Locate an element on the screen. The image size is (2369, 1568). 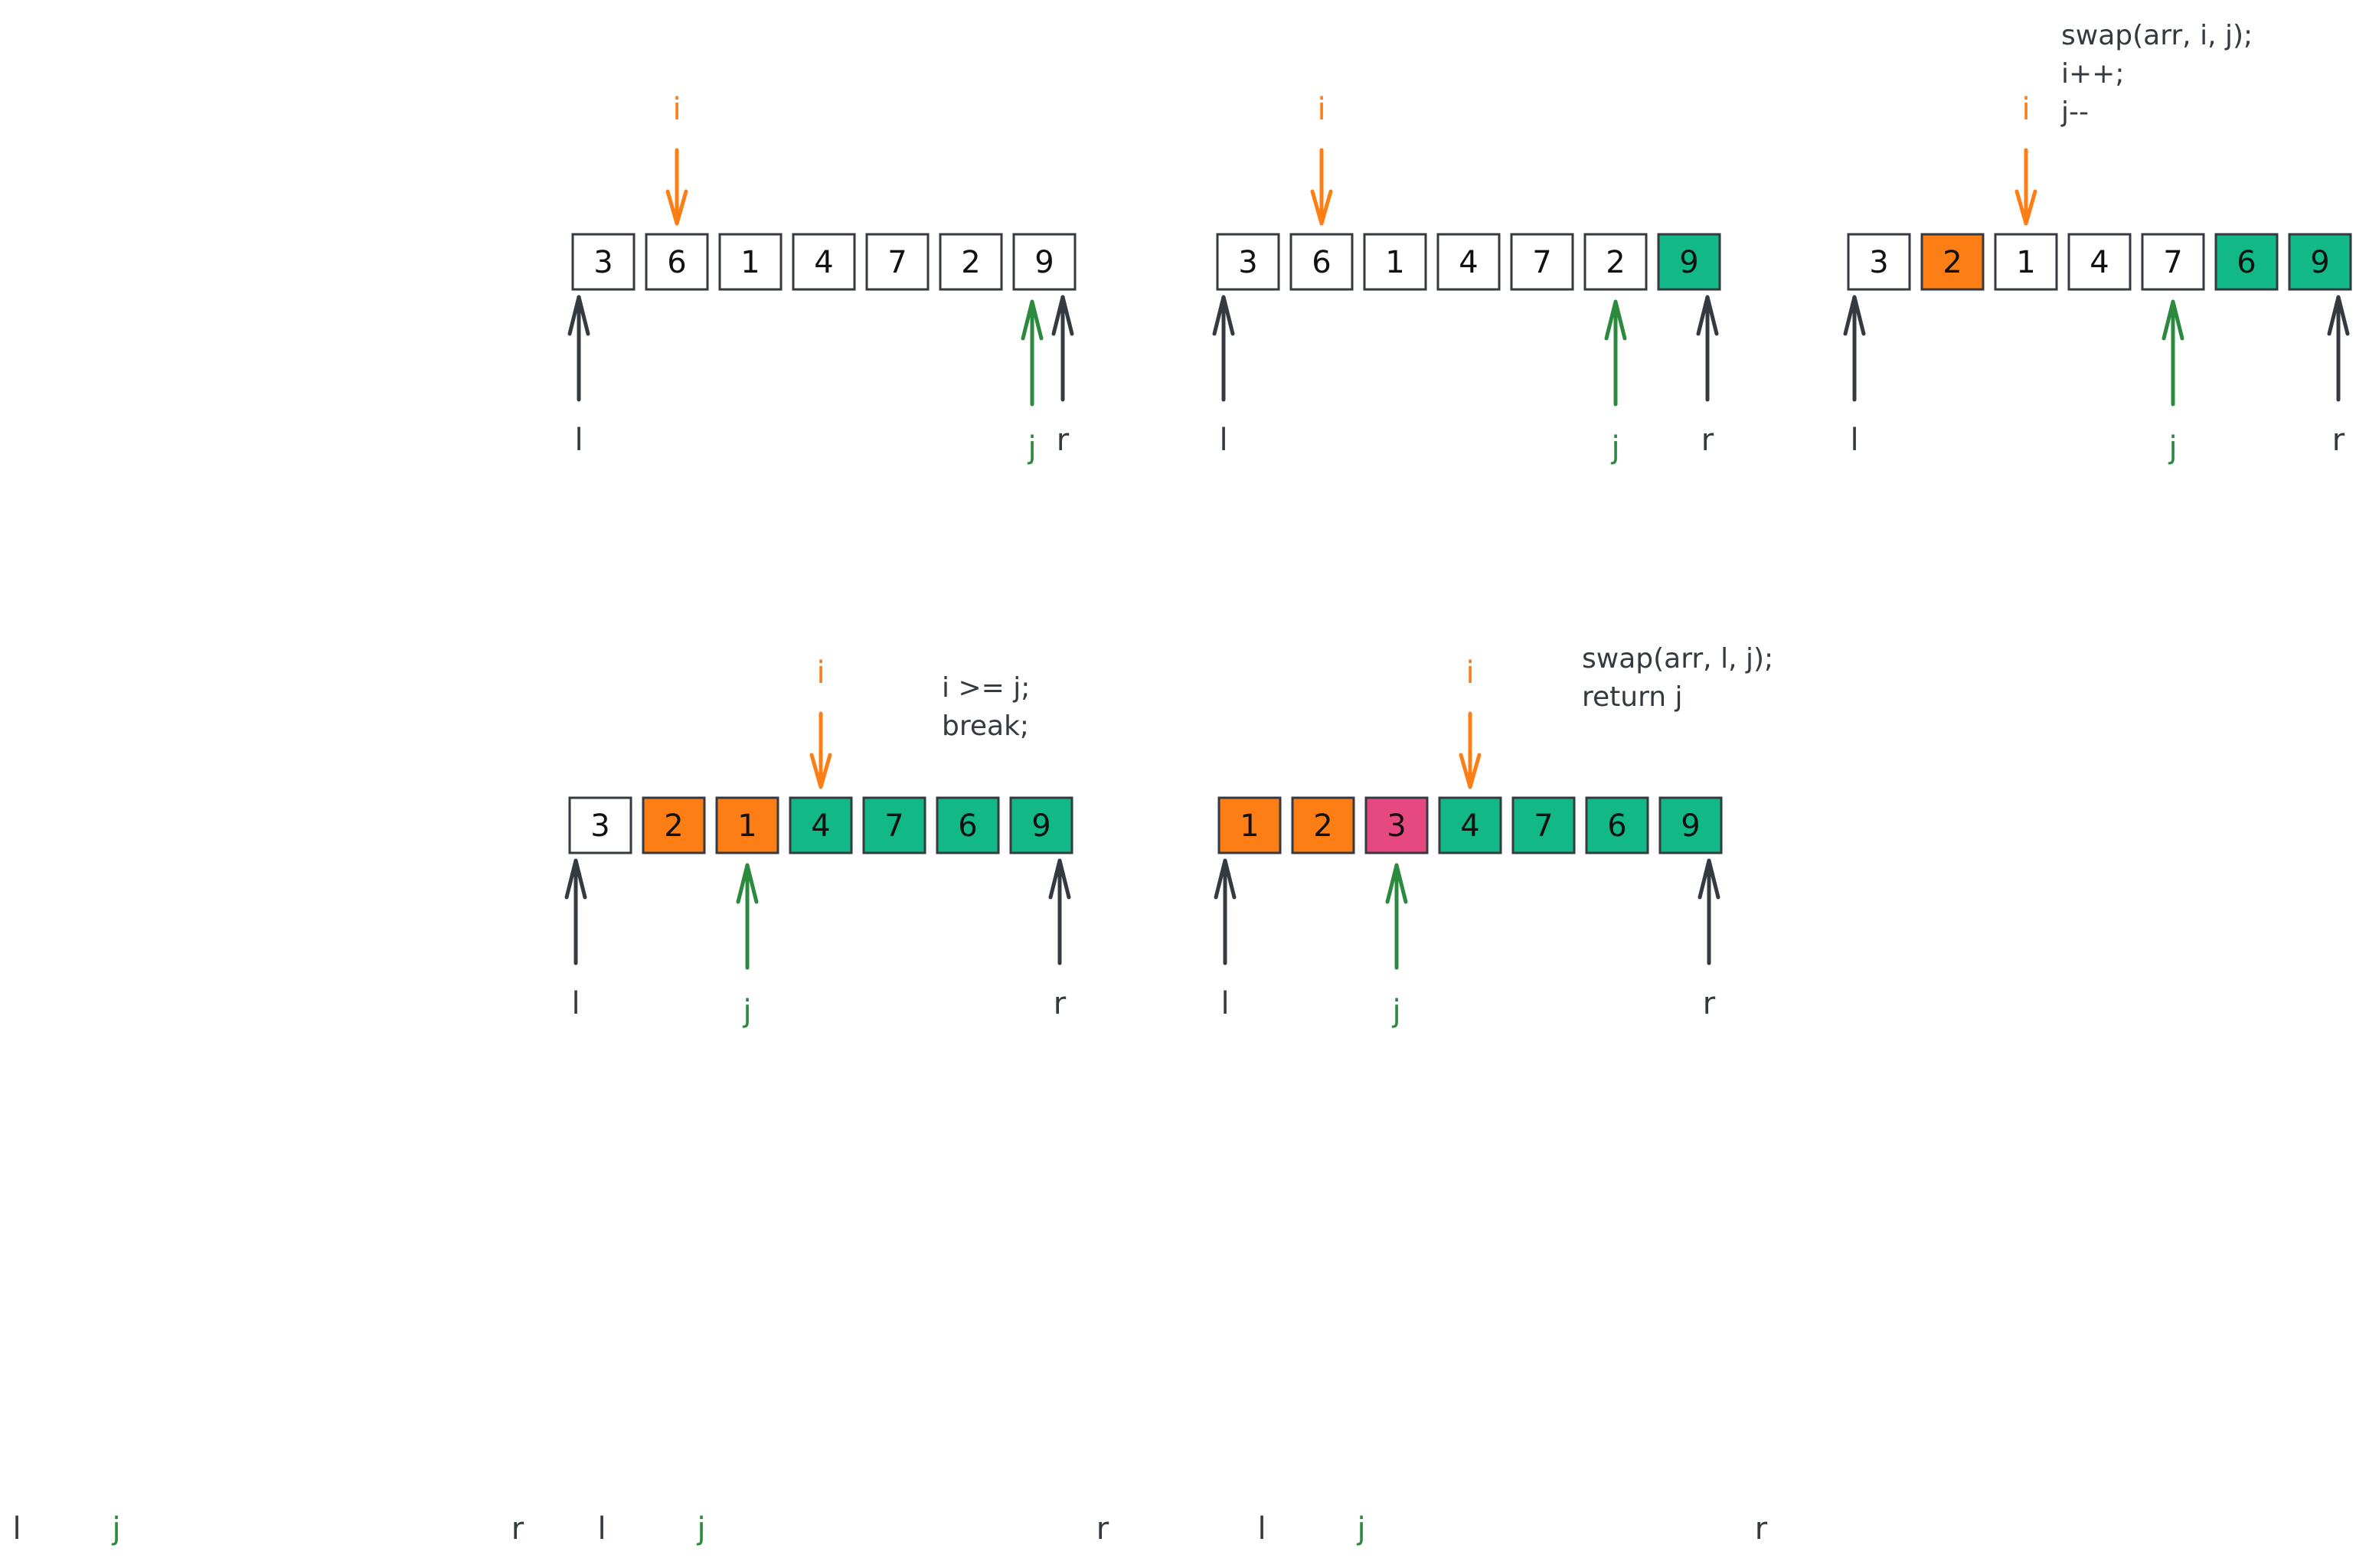
array-cell: 4 is located at coordinates (824, 262).